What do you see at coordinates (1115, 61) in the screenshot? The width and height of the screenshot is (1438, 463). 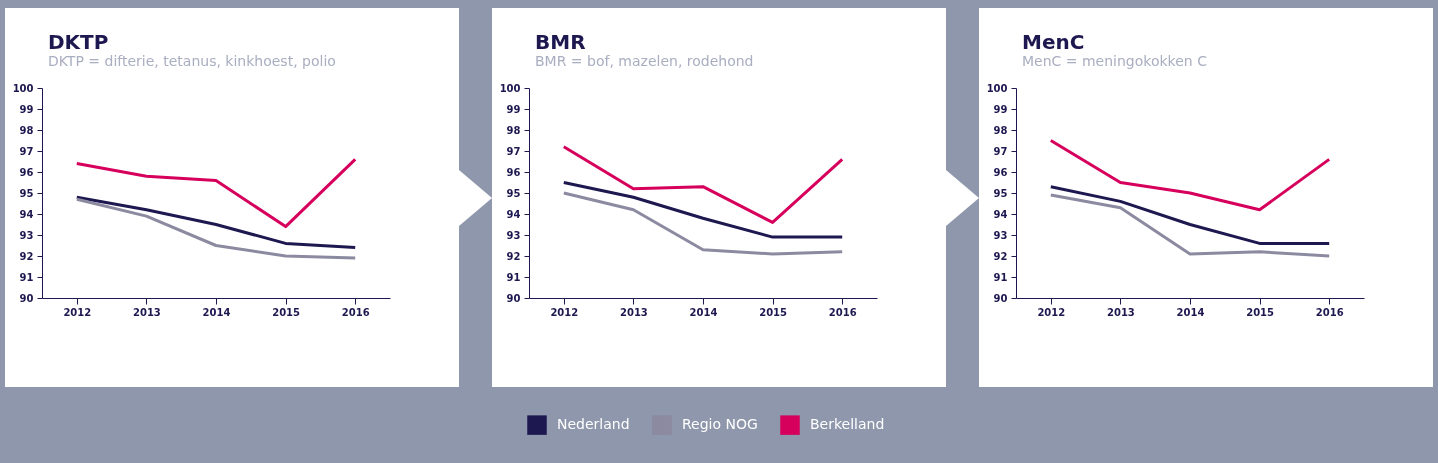 I see `chart-subtitle: MenC = meningokokken C` at bounding box center [1115, 61].